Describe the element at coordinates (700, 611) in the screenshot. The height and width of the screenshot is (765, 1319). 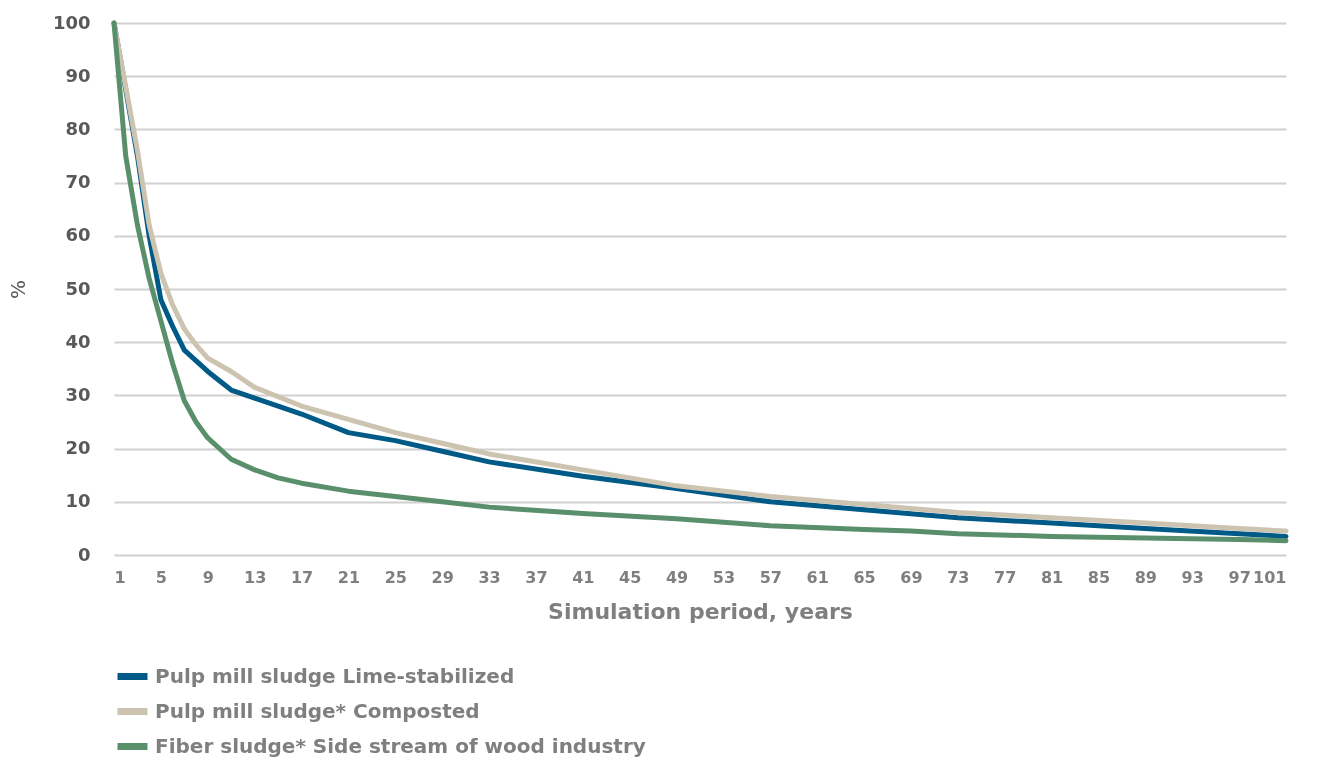
I see `x-axis-title: Simulation period, years` at that location.